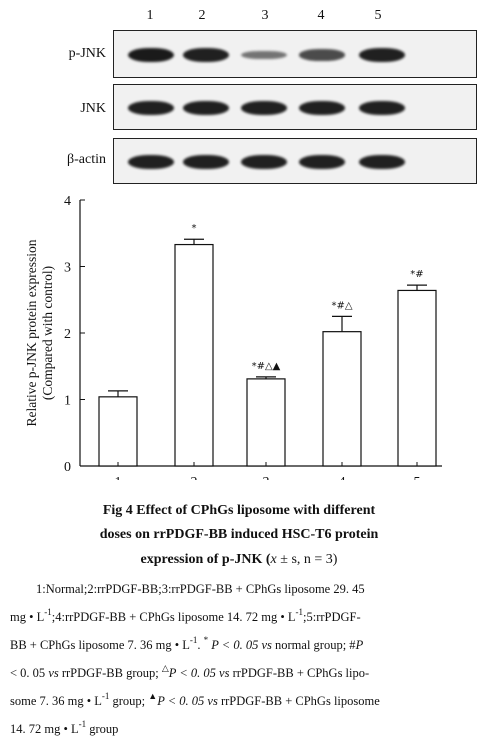  What do you see at coordinates (47, 333) in the screenshot?
I see `y-axis-label-line2: (Compared with control)` at bounding box center [47, 333].